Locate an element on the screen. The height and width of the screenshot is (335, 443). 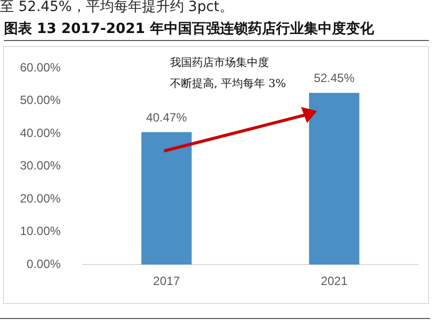
annotation: 我国药店市场集中度 is located at coordinates (219, 62).